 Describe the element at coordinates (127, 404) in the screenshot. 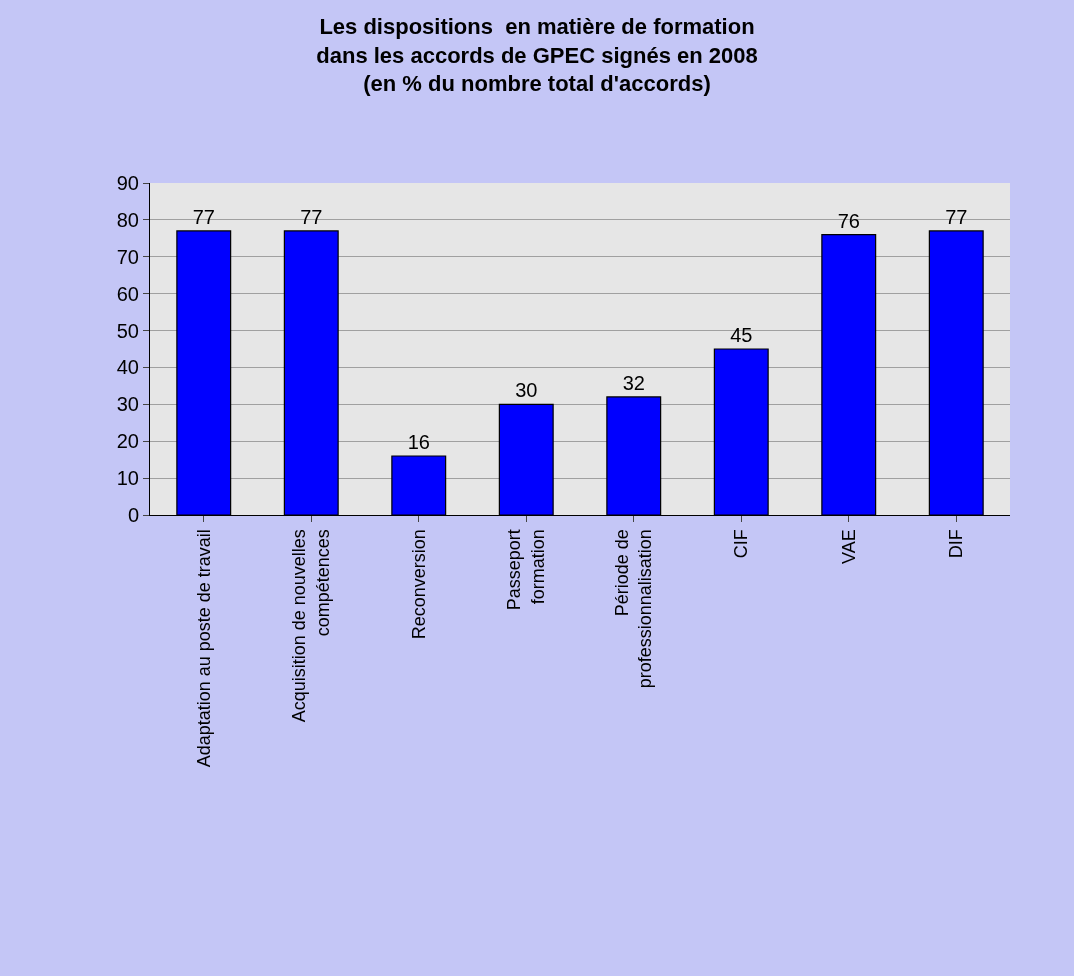

I see `y-tick-label: 30` at that location.